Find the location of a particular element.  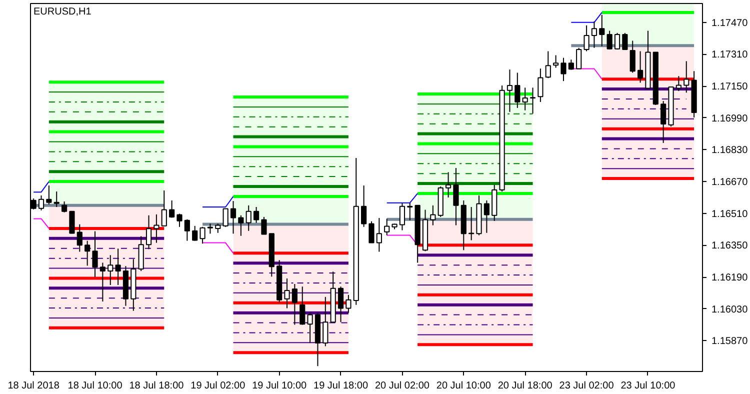

x-tick-label: 23 Jul 10:00 is located at coordinates (648, 386).